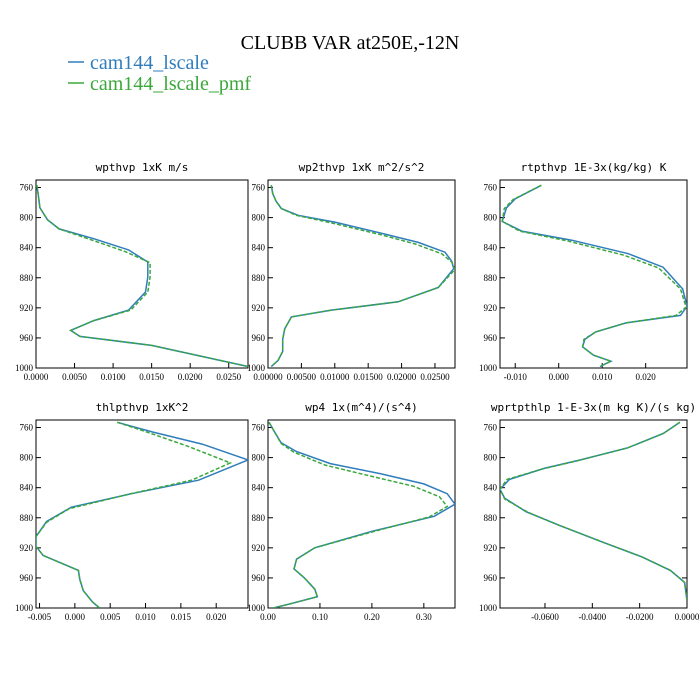 The height and width of the screenshot is (700, 700). I want to click on panel-4-ytick-label-6: 1000, so click(24, 608).